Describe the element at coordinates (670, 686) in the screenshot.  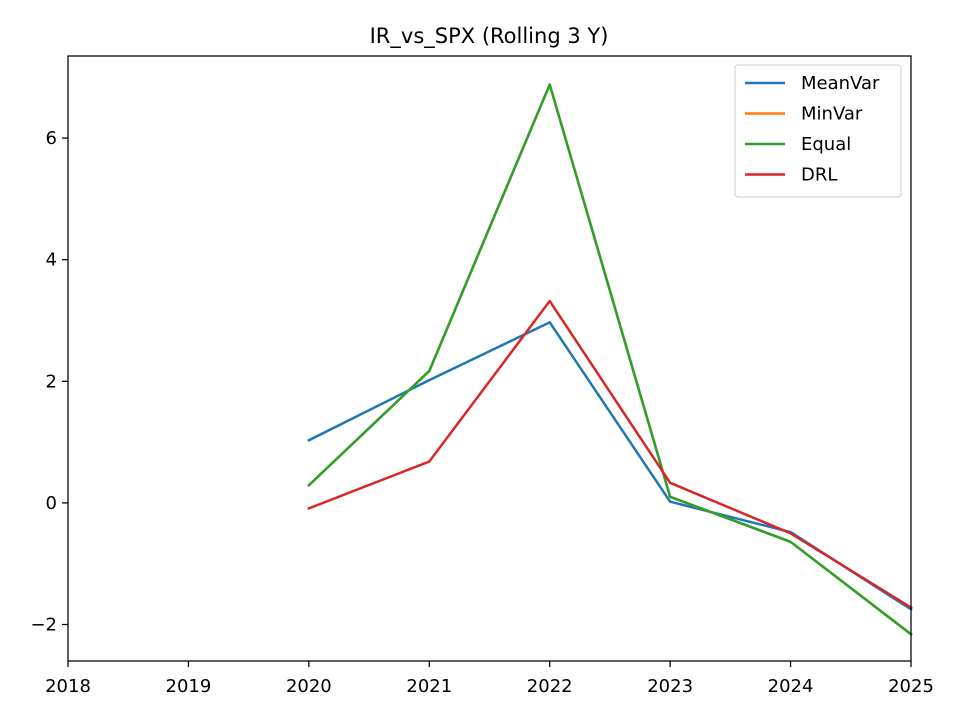
I see `x-tick-label: 2023` at that location.